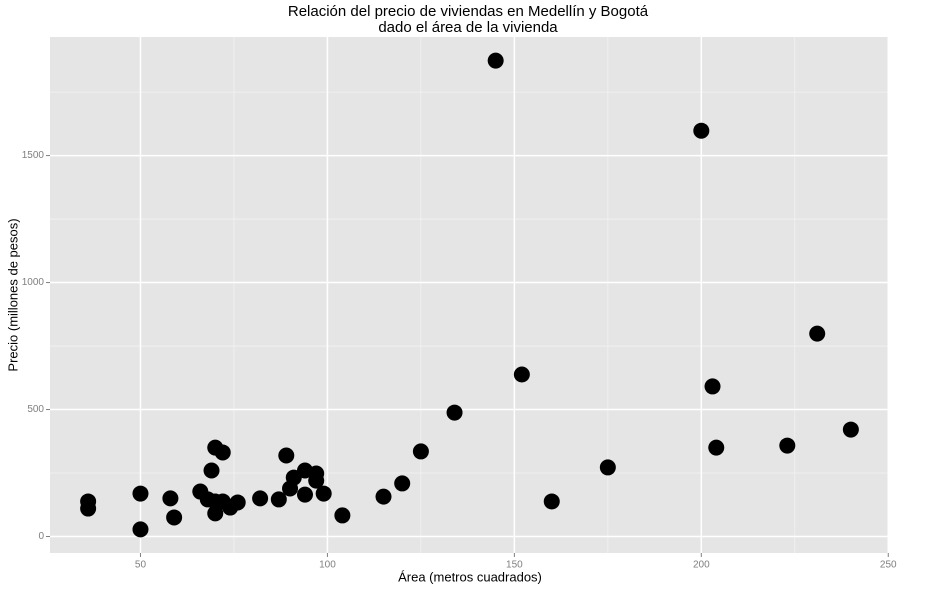  Describe the element at coordinates (33, 282) in the screenshot. I see `y-tick-label: 1000` at that location.